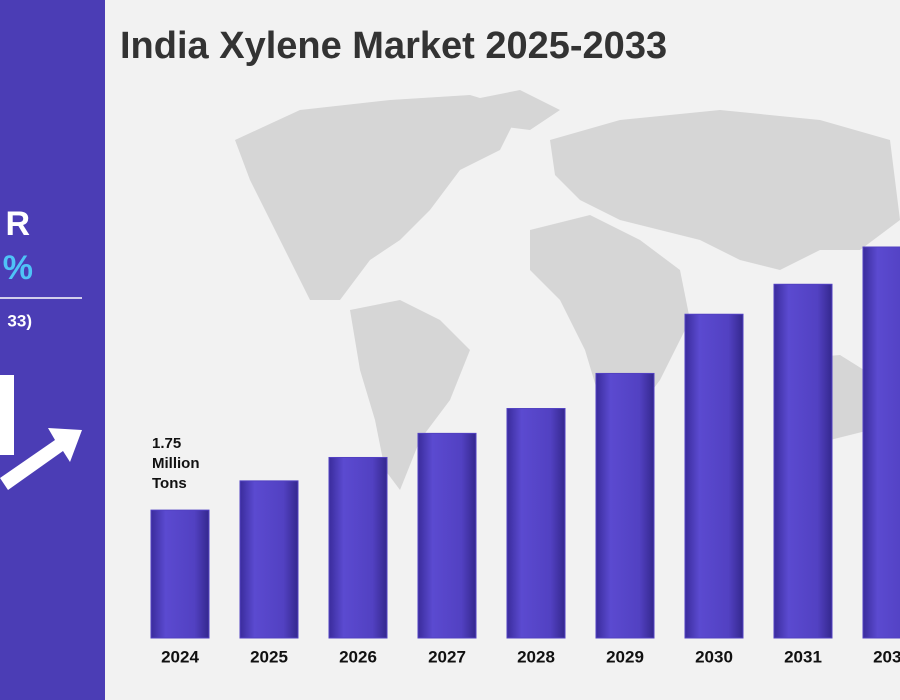 Image resolution: width=900 pixels, height=700 pixels. What do you see at coordinates (18, 268) in the screenshot?
I see `side-text: %` at bounding box center [18, 268].